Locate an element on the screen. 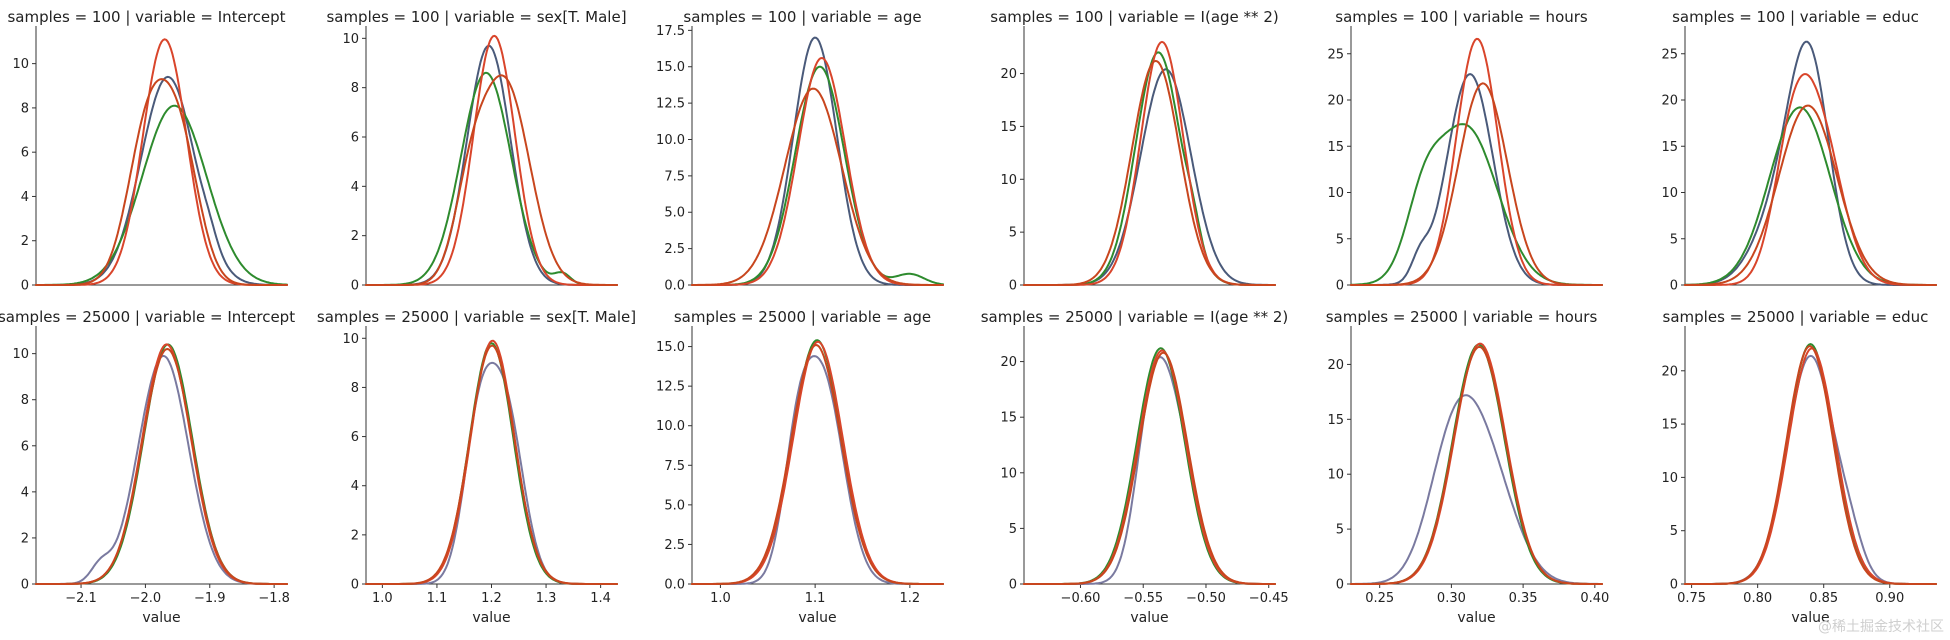 The width and height of the screenshot is (1950, 640). y-tick-label: 8 is located at coordinates (355, 388).